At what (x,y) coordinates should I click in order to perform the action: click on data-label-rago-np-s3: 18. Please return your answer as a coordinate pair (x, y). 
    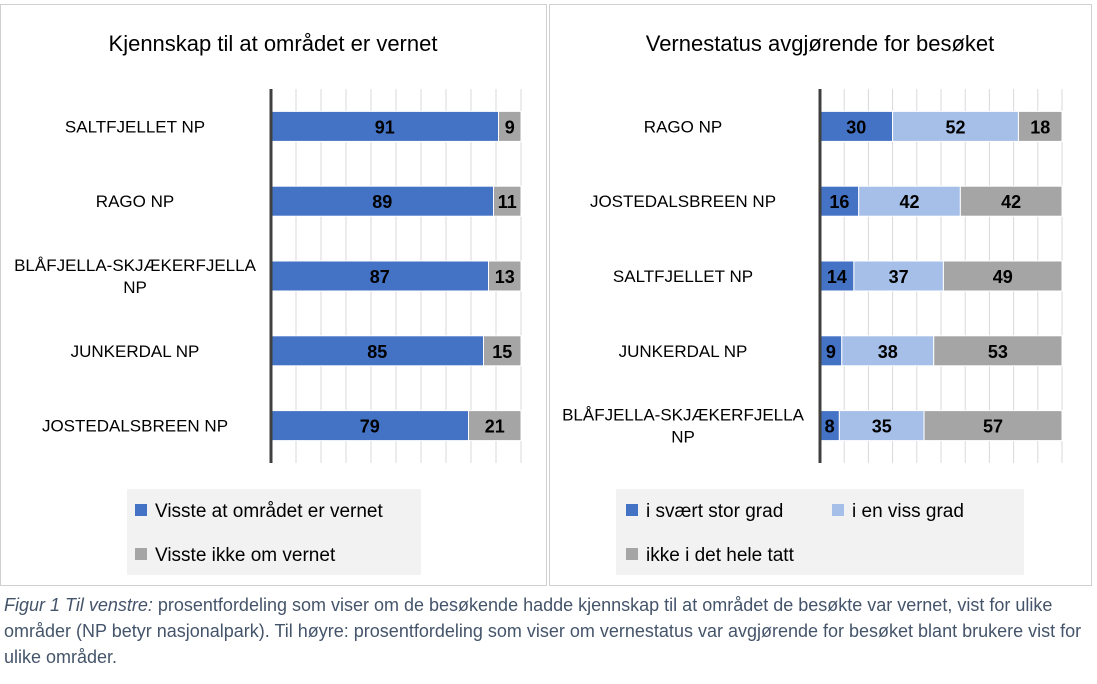
    Looking at the image, I should click on (1040, 127).